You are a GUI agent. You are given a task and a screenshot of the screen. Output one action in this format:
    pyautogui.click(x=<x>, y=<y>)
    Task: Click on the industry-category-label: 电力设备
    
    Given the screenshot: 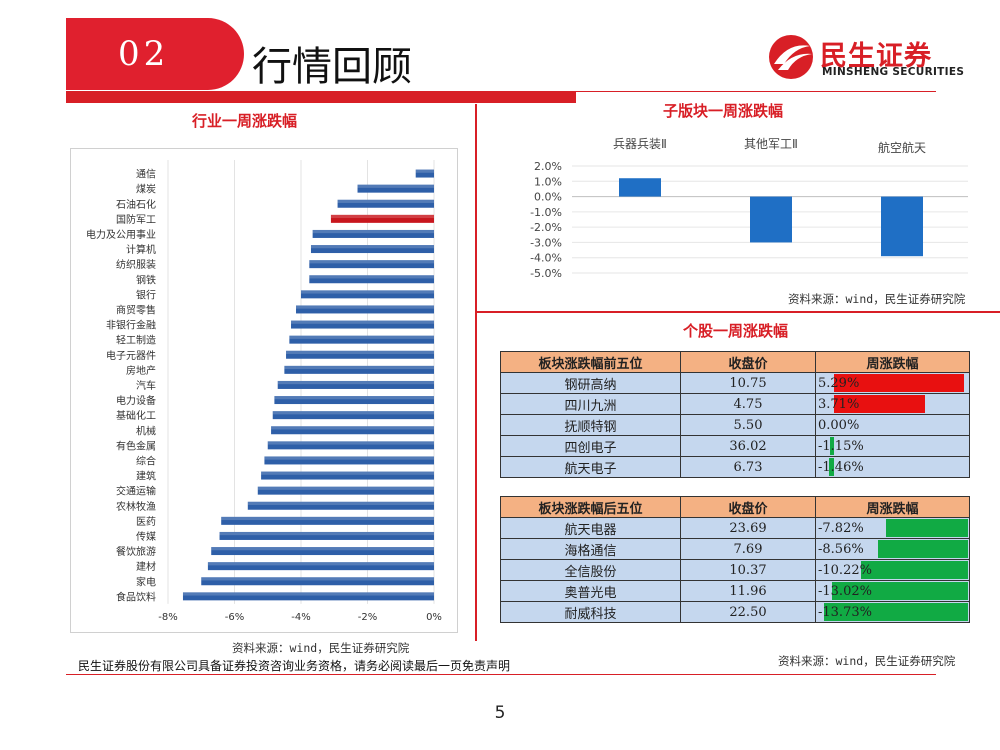 What is the action you would take?
    pyautogui.click(x=136, y=400)
    